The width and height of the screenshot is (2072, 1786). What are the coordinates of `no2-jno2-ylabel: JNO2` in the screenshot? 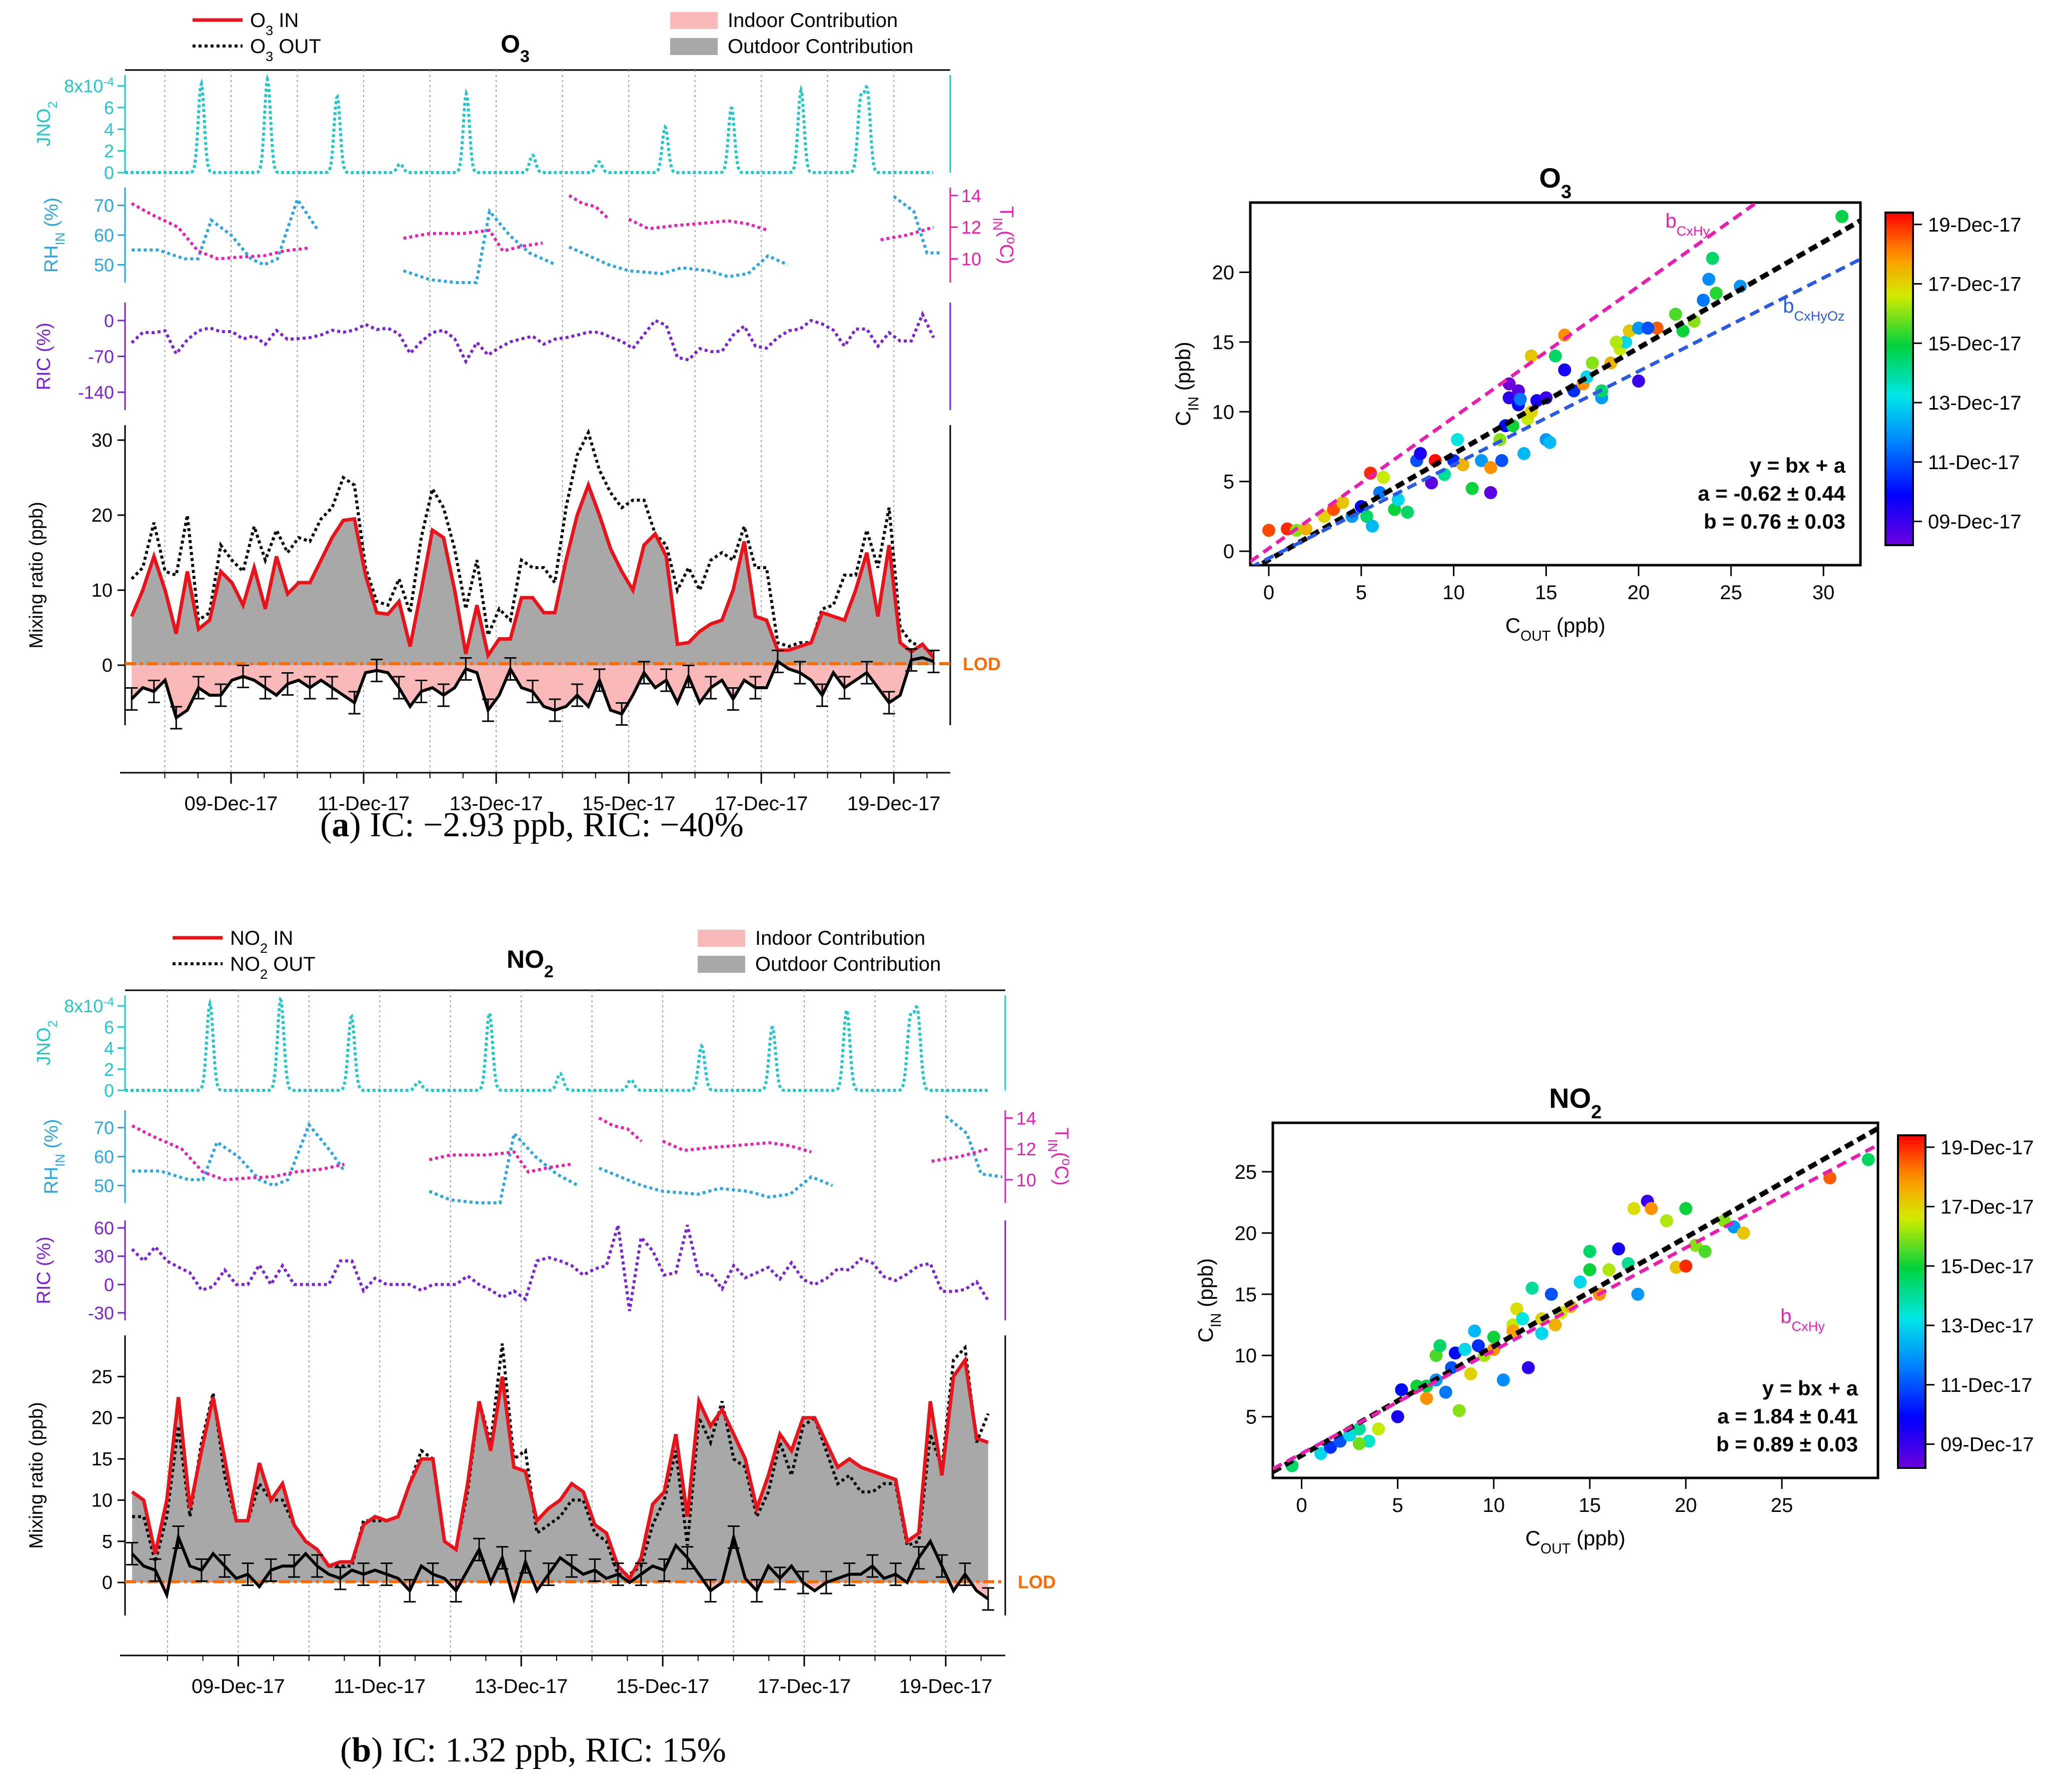 It's located at (47, 1042).